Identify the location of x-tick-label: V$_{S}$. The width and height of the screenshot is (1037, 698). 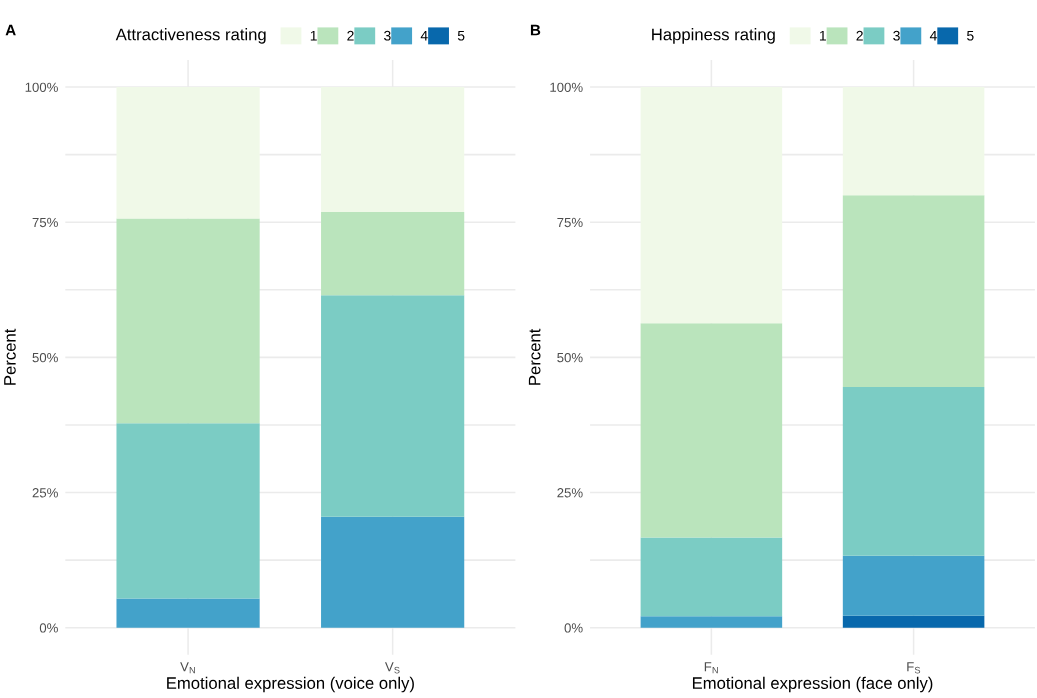
(392, 668).